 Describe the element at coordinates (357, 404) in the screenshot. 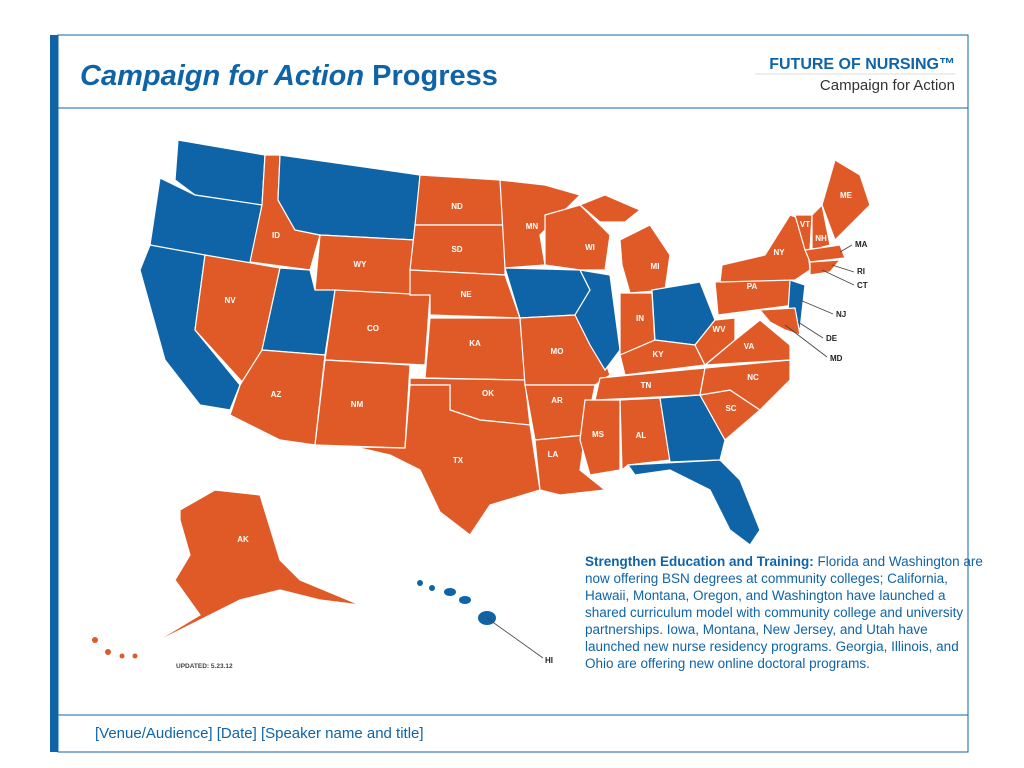

I see `state-label: NM` at that location.